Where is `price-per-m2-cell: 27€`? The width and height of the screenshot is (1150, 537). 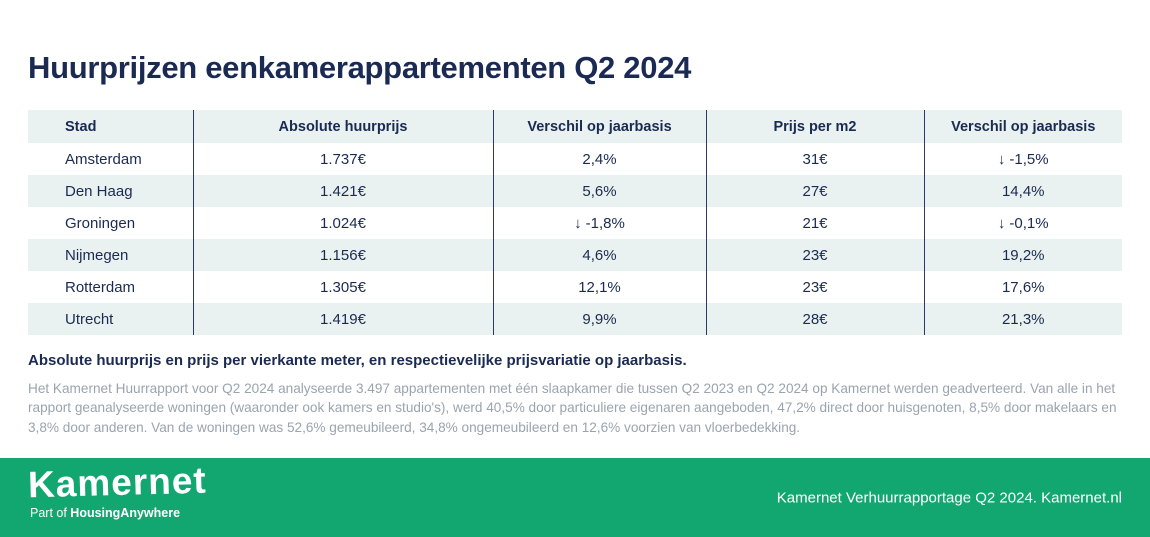
price-per-m2-cell: 27€ is located at coordinates (815, 191).